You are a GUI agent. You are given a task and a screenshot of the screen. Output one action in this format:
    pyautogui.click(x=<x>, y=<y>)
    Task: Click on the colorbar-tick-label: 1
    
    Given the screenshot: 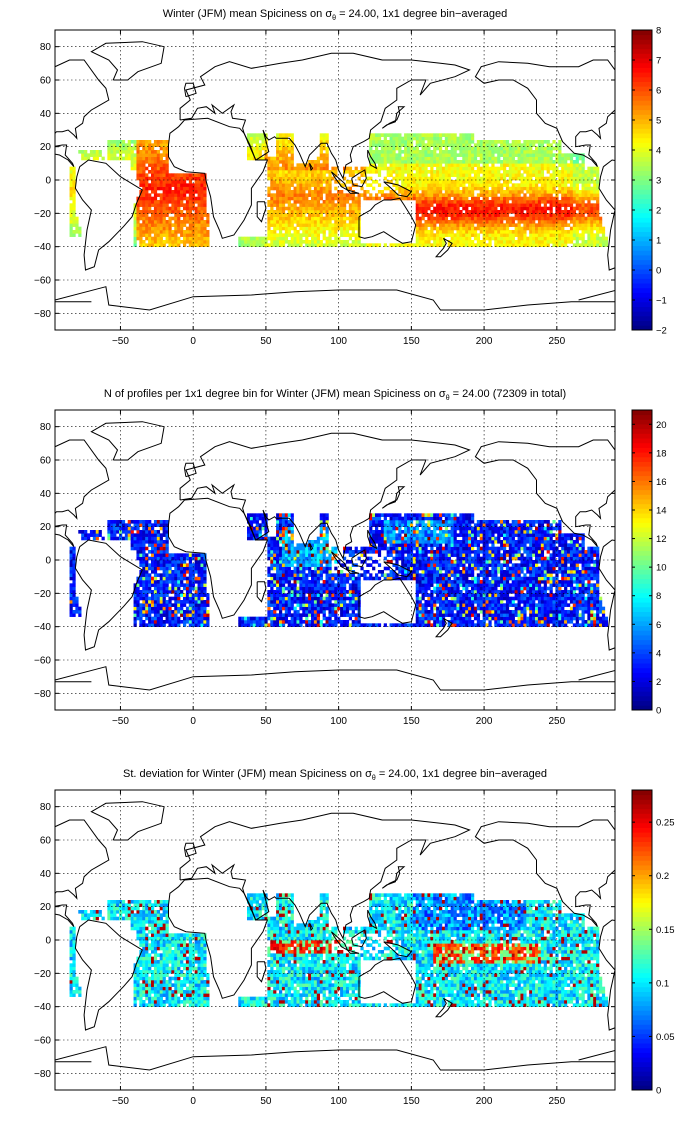 What is the action you would take?
    pyautogui.click(x=658, y=241)
    